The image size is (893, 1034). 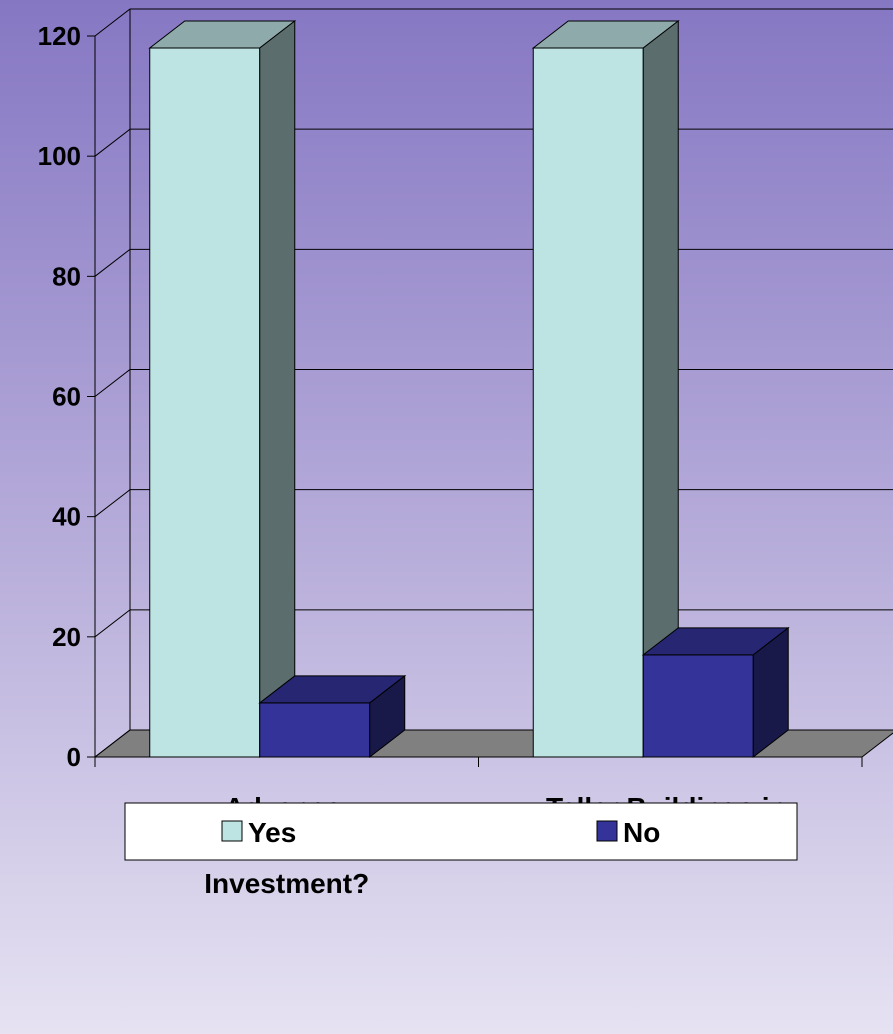 What do you see at coordinates (66, 637) in the screenshot?
I see `y-tick-label: 20` at bounding box center [66, 637].